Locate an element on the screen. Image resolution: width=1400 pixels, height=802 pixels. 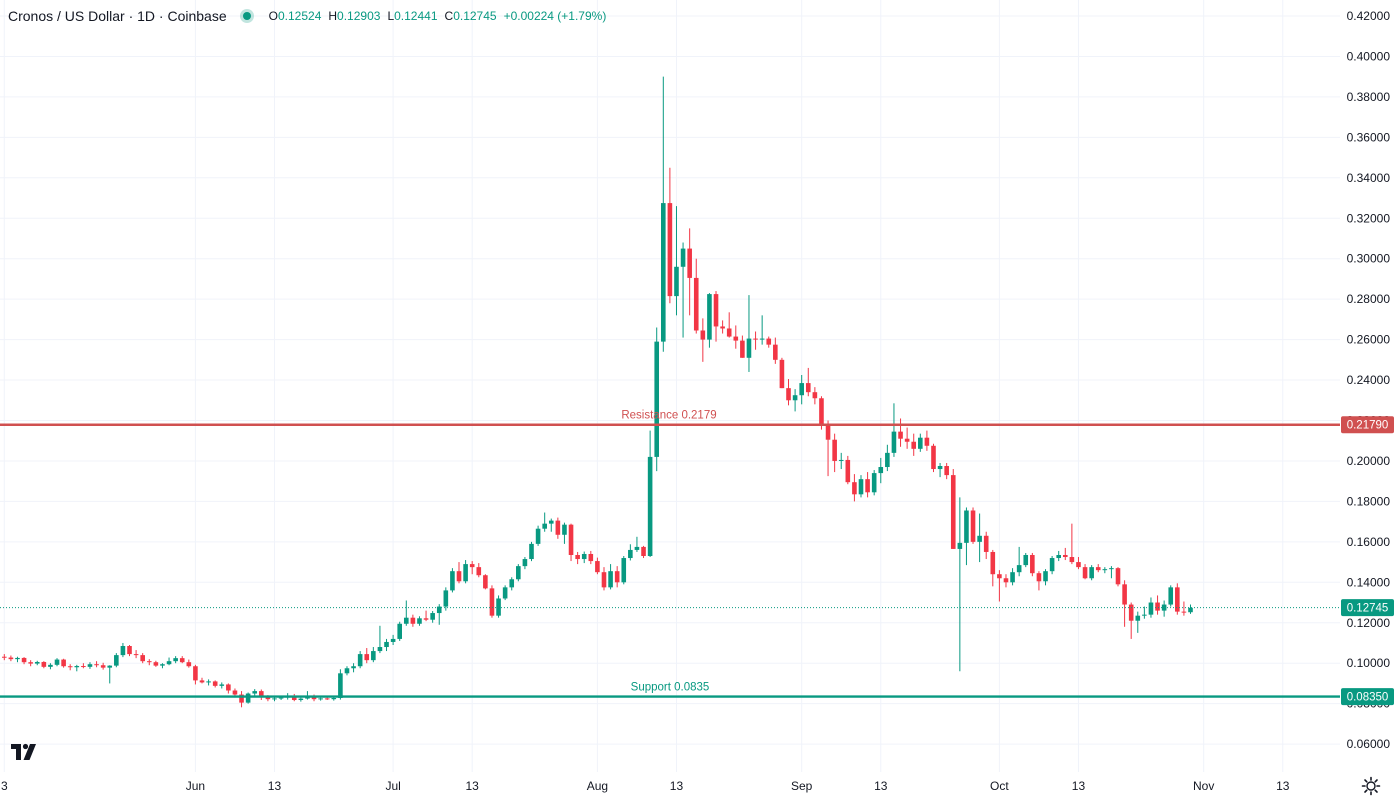
gear-icon is located at coordinates (1371, 786).